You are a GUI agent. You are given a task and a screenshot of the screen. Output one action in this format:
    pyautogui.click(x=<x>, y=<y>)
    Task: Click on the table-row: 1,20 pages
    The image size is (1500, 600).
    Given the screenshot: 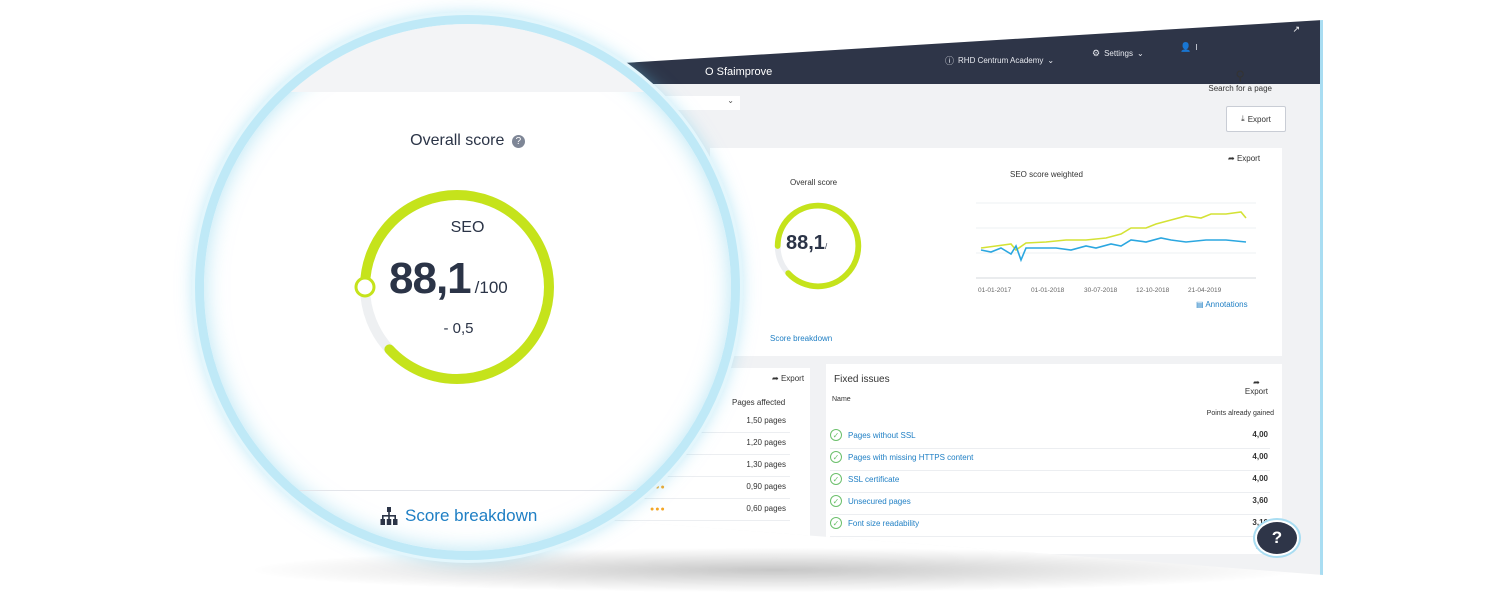 What is the action you would take?
    pyautogui.click(x=695, y=443)
    